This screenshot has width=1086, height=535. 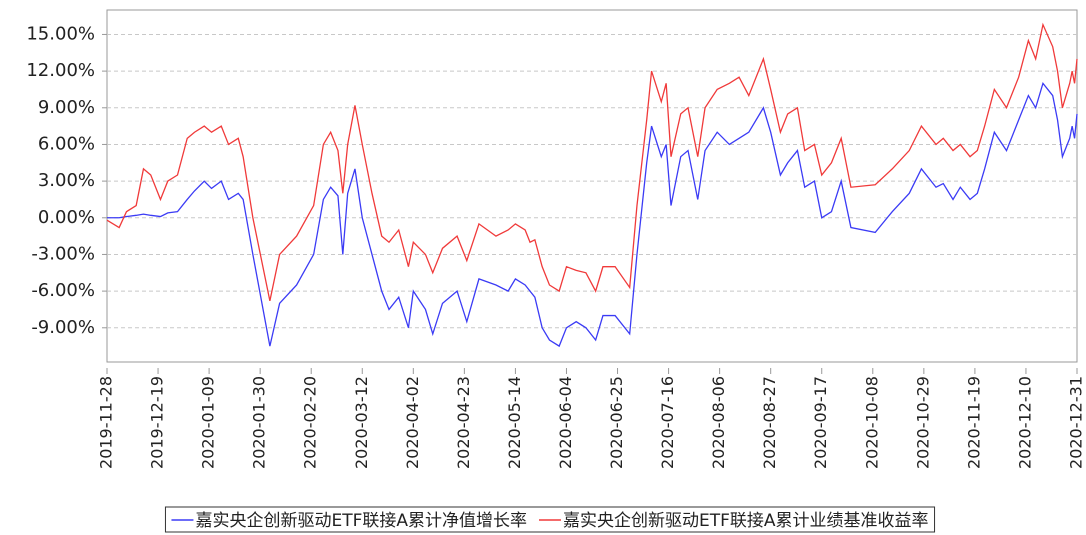 I want to click on x-tick-label: 2020-11-19, so click(x=973, y=422).